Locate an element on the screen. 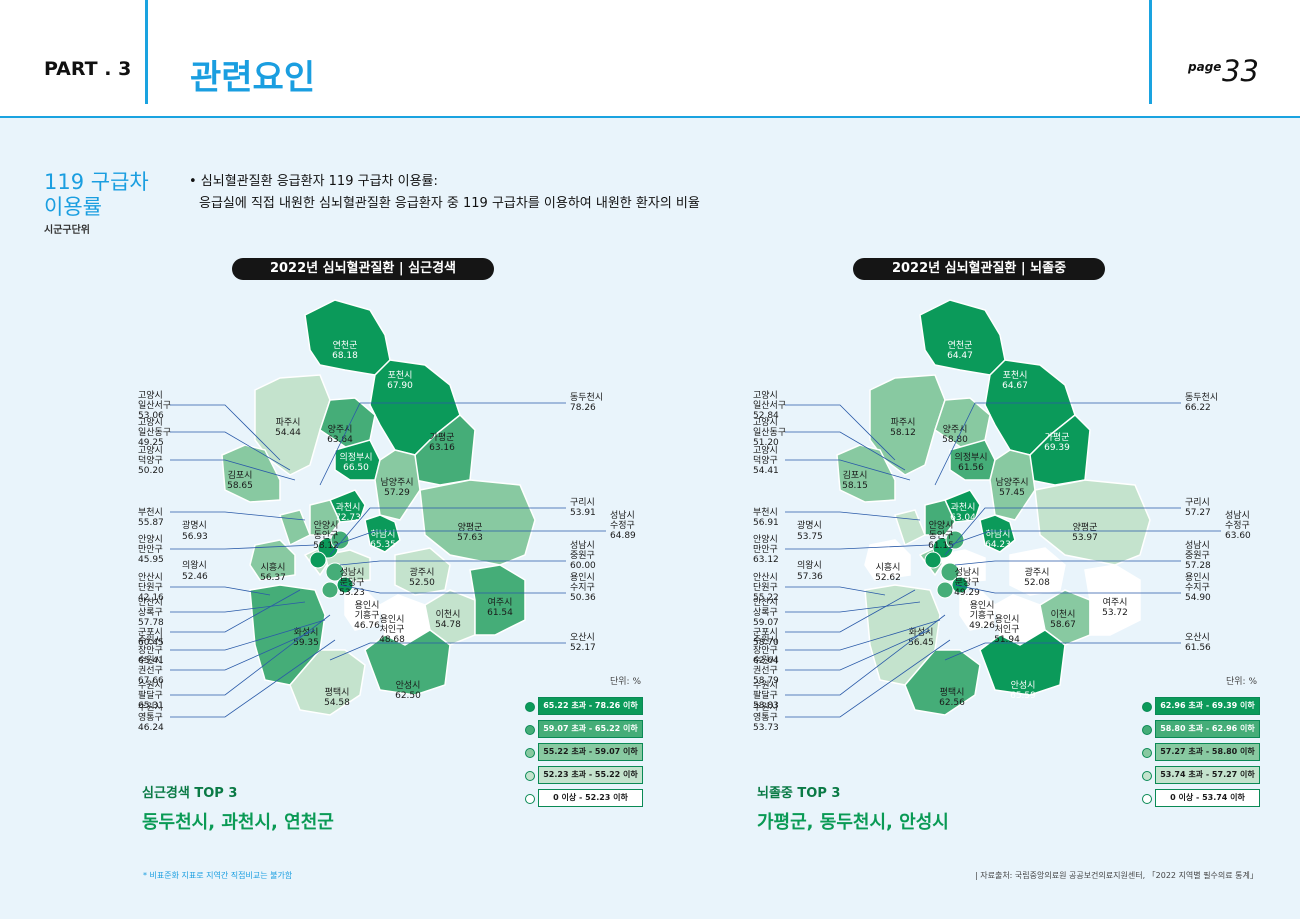 The width and height of the screenshot is (1300, 919). callout-value: 53.06 is located at coordinates (151, 416).